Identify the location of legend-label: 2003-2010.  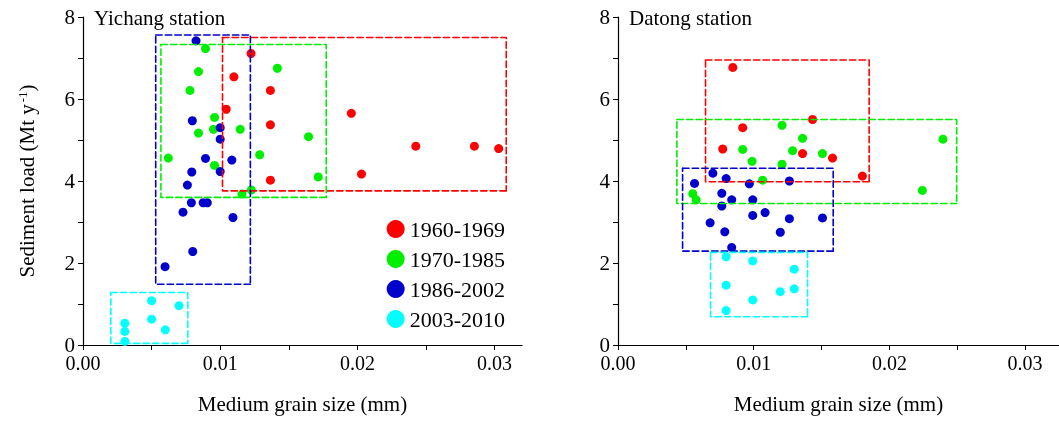
(457, 319).